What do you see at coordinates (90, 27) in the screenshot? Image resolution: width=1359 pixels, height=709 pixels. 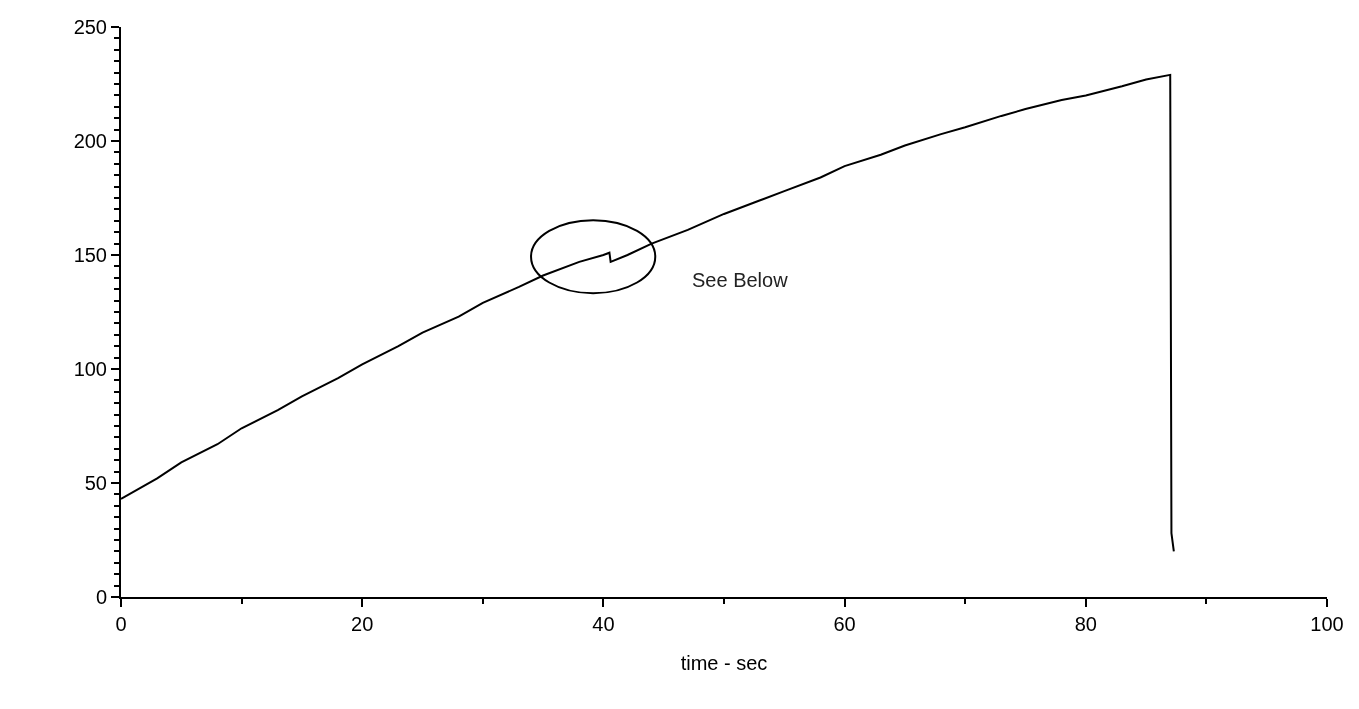 I see `y-tick-label: 250` at bounding box center [90, 27].